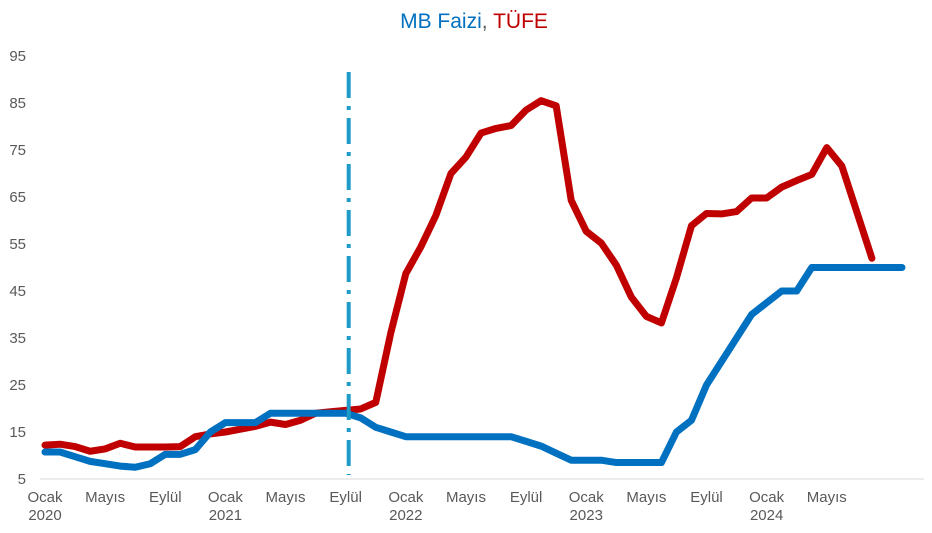 This screenshot has width=932, height=533. What do you see at coordinates (22, 479) in the screenshot?
I see `y-tick-label: 5` at bounding box center [22, 479].